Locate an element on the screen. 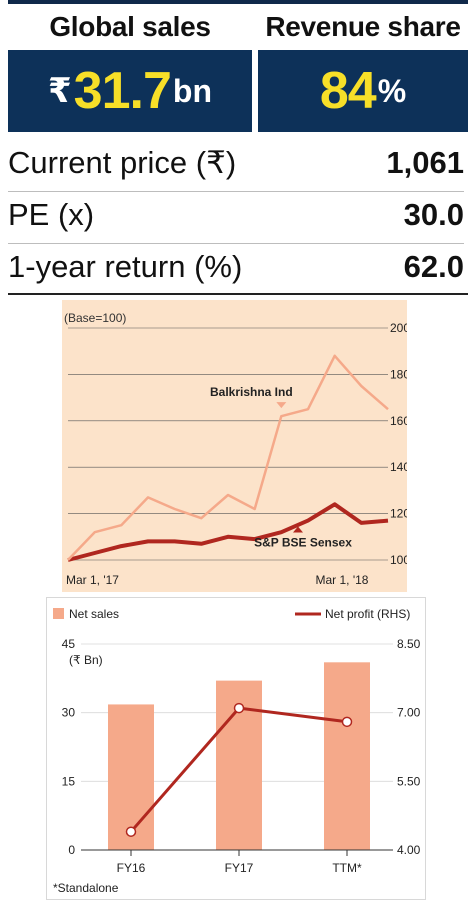 This screenshot has width=474, height=900. y-tick-label-right: 7.00 is located at coordinates (409, 713).